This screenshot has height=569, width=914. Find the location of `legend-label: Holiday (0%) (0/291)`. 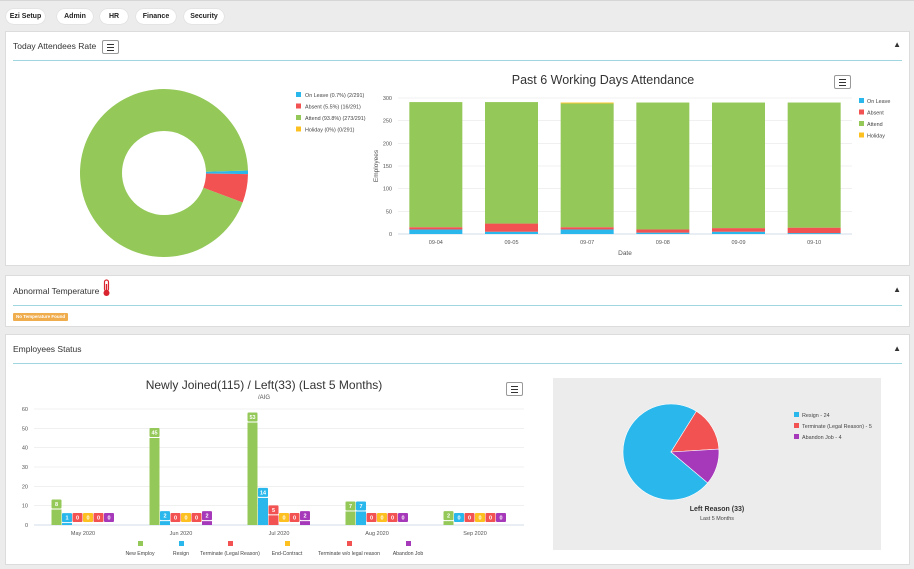

legend-label: Holiday (0%) (0/291) is located at coordinates (330, 131).